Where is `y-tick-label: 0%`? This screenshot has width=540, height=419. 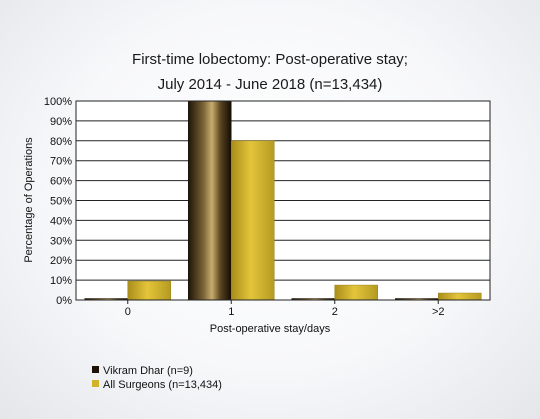
y-tick-label: 0% is located at coordinates (64, 301).